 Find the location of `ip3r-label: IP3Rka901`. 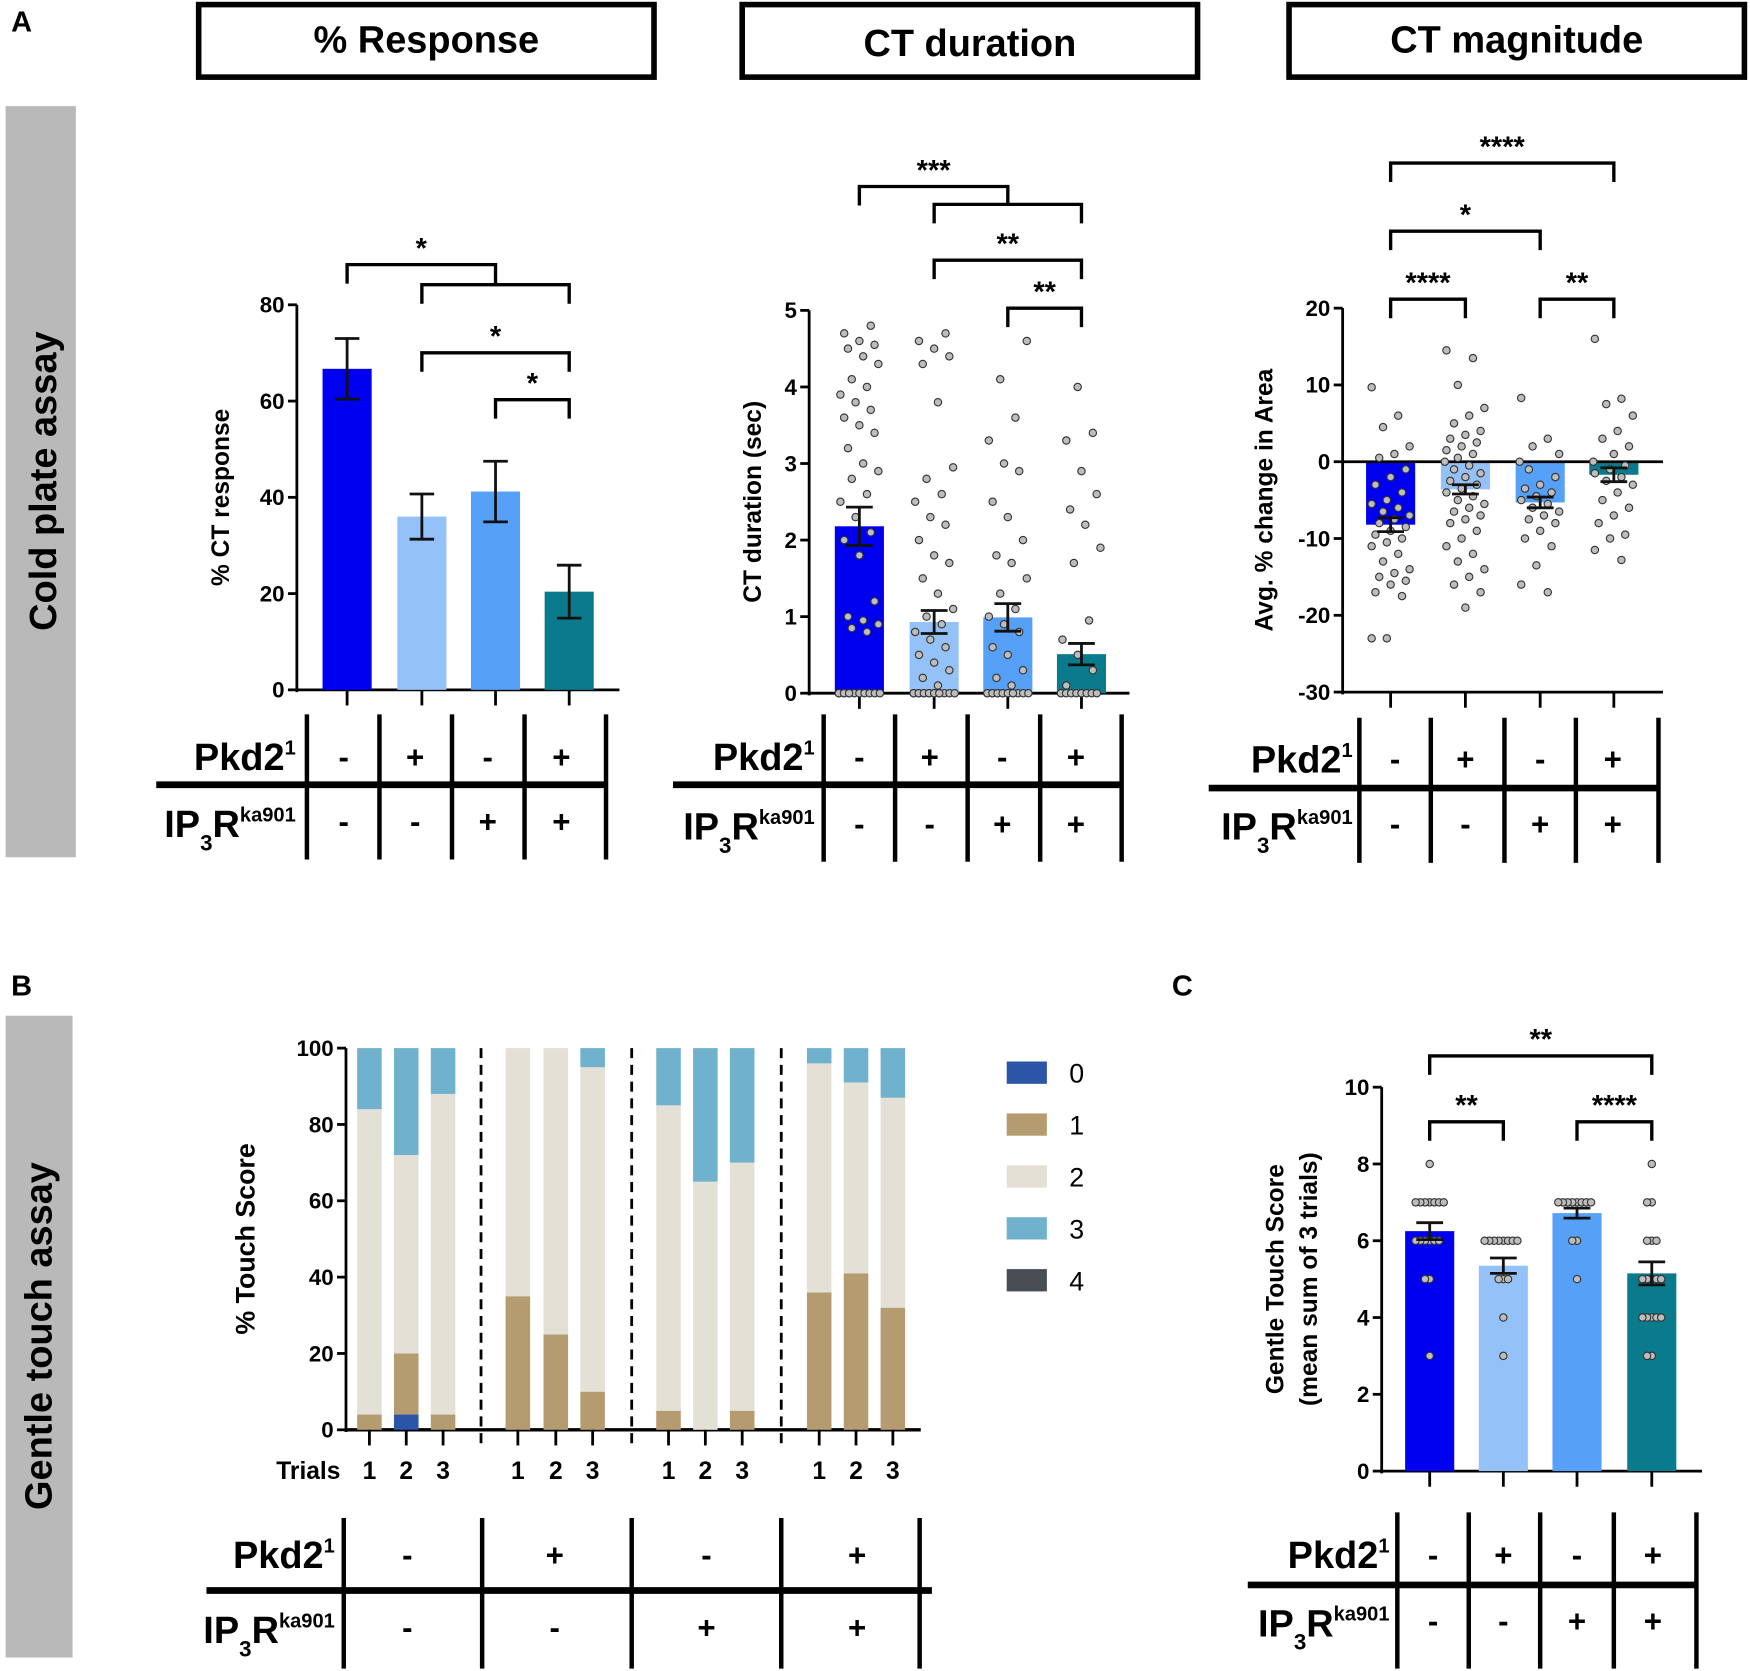

ip3r-label: IP3Rka901 is located at coordinates (230, 829).